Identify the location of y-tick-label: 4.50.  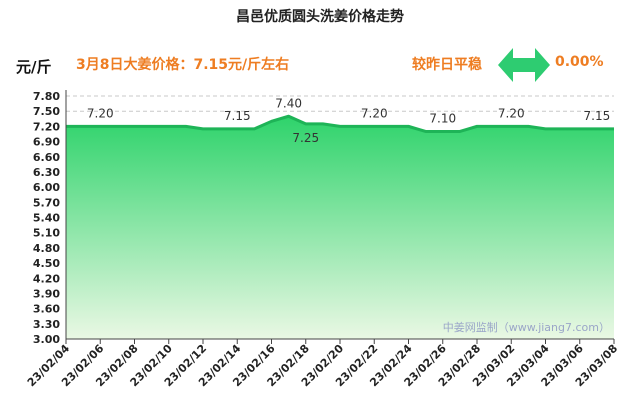
(46, 263).